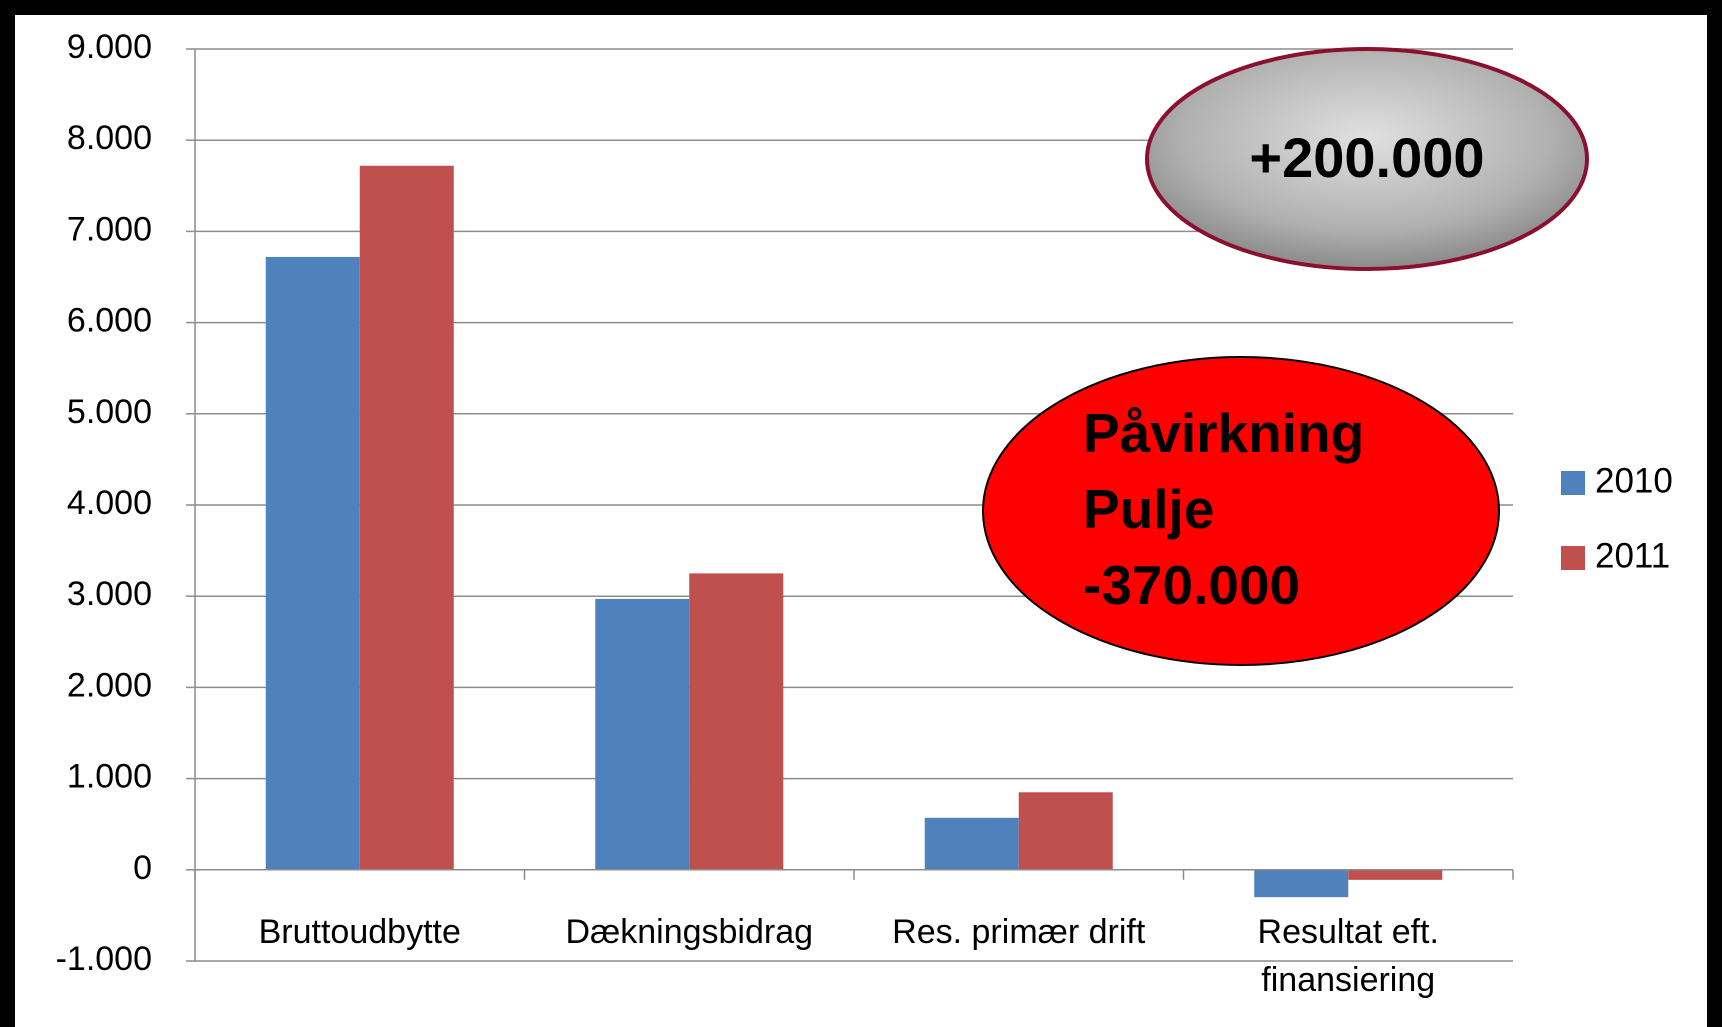  Describe the element at coordinates (109, 503) in the screenshot. I see `y-tick-label: 4.000` at that location.